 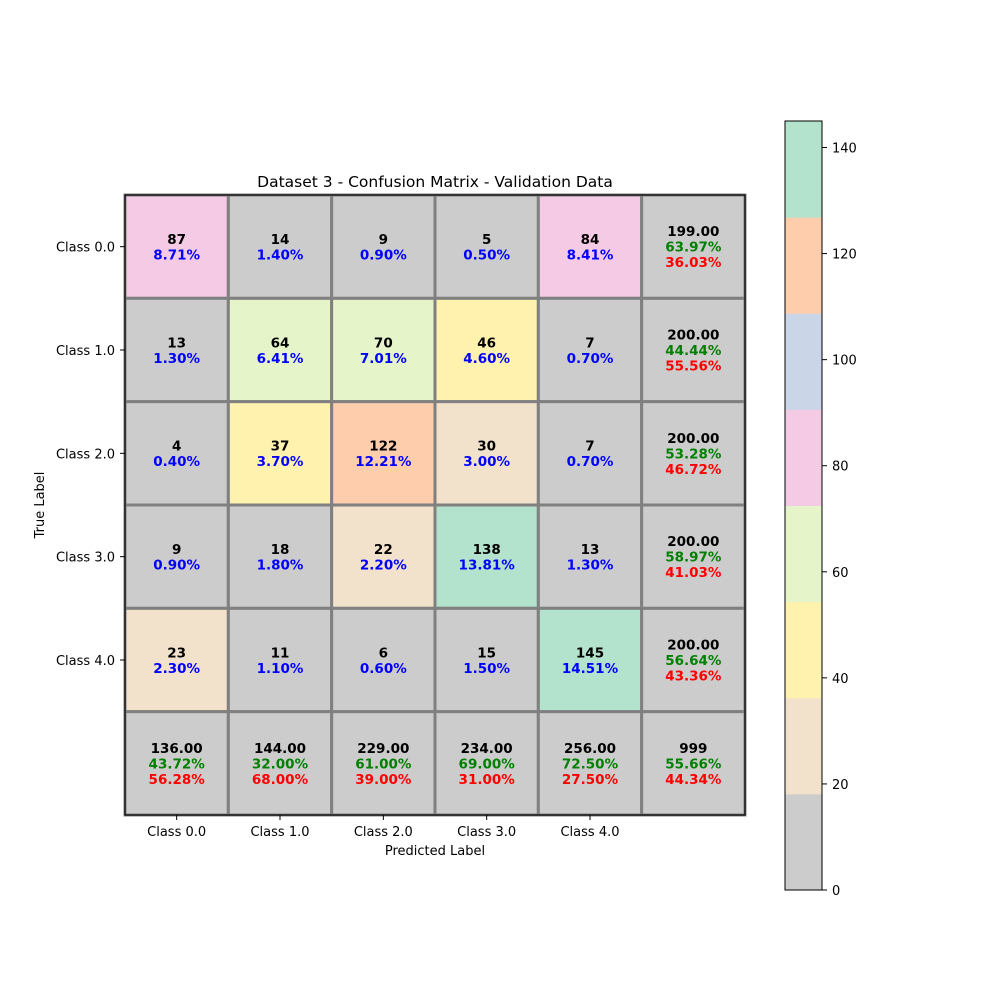 What do you see at coordinates (486, 447) in the screenshot?
I see `cell-count: 30` at bounding box center [486, 447].